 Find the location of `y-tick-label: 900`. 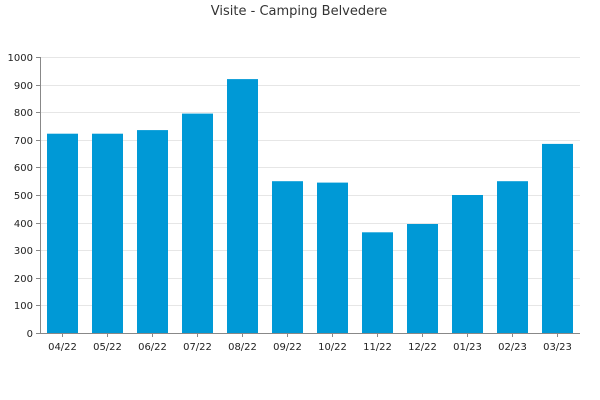

y-tick-label: 900 is located at coordinates (23, 86).